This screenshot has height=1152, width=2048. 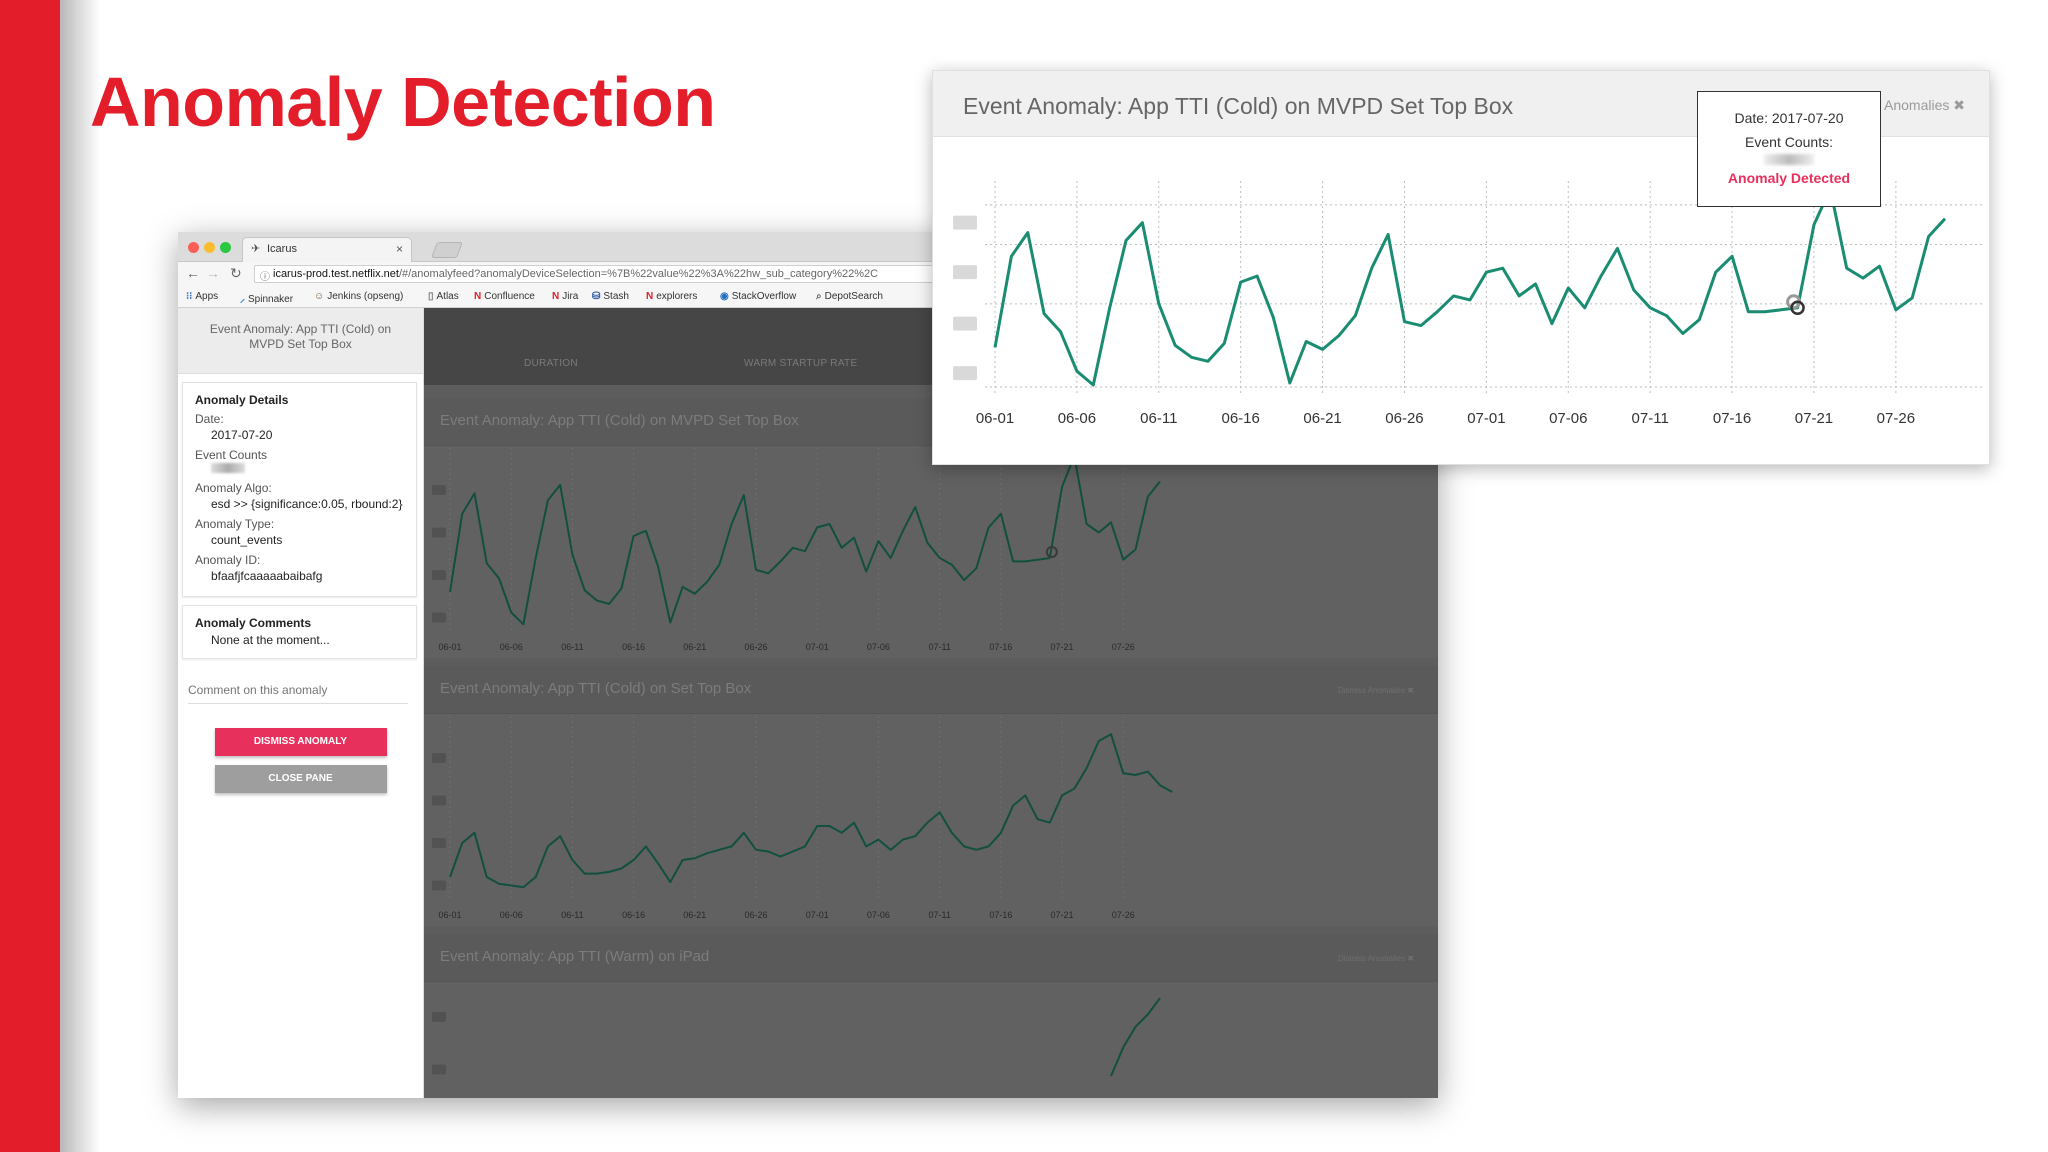 What do you see at coordinates (551, 363) in the screenshot?
I see `col-duration: DURATION` at bounding box center [551, 363].